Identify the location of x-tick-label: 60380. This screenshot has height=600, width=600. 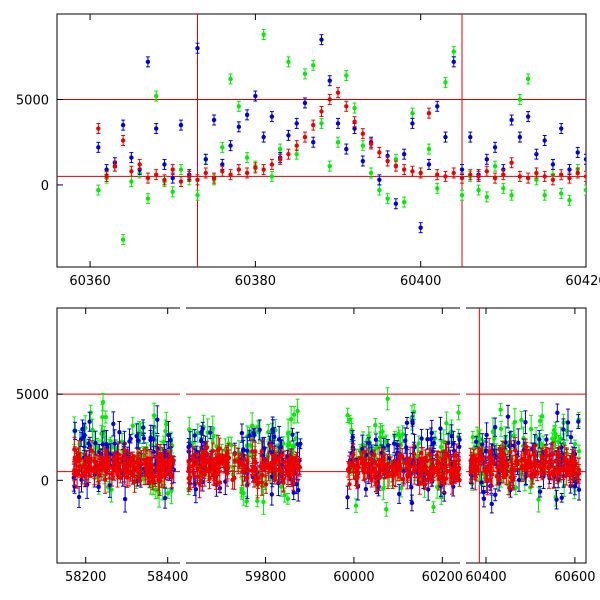
(255, 281).